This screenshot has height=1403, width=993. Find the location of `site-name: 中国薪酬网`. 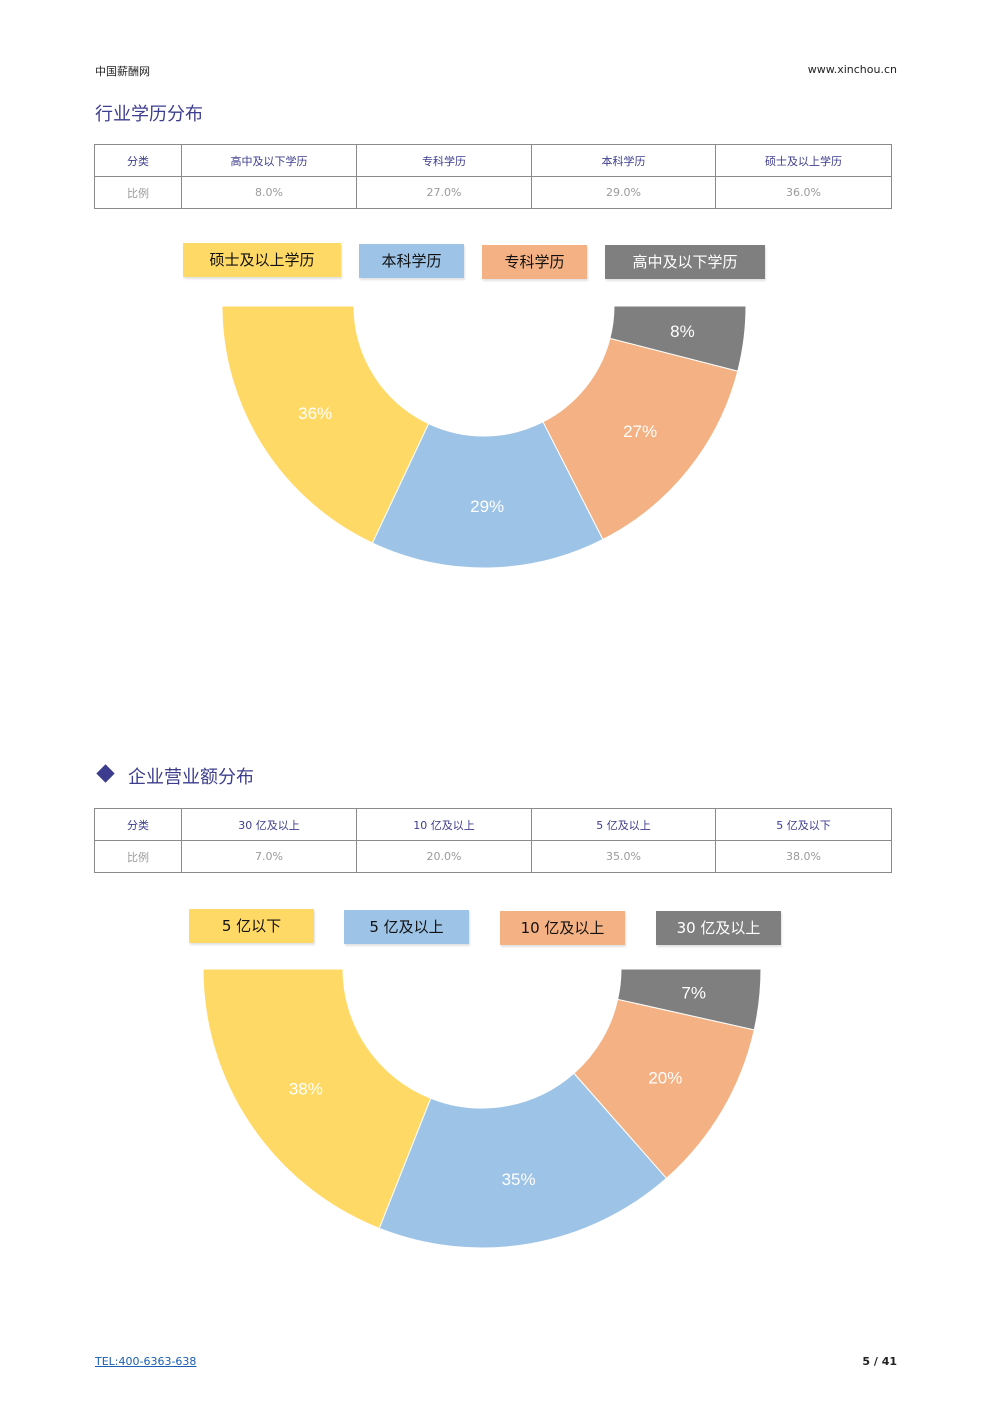

site-name: 中国薪酬网 is located at coordinates (122, 71).